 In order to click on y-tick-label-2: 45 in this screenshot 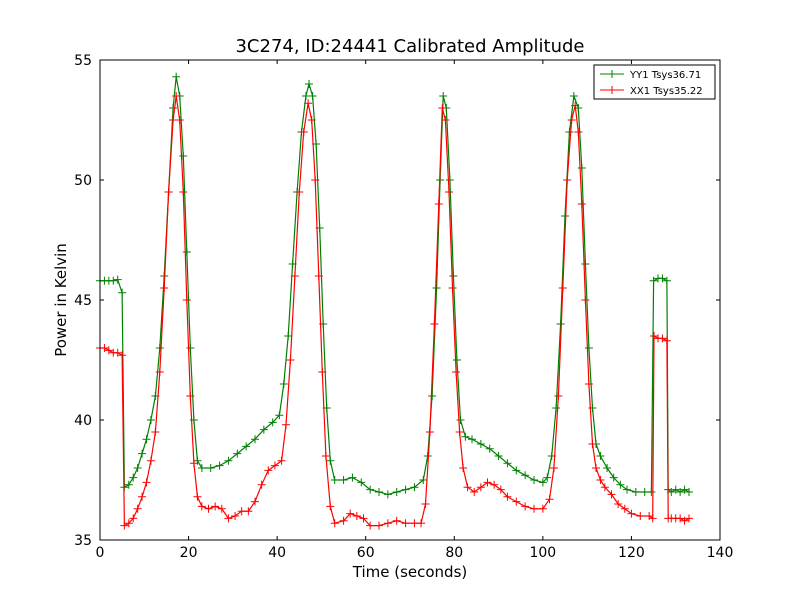, I will do `click(83, 301)`.